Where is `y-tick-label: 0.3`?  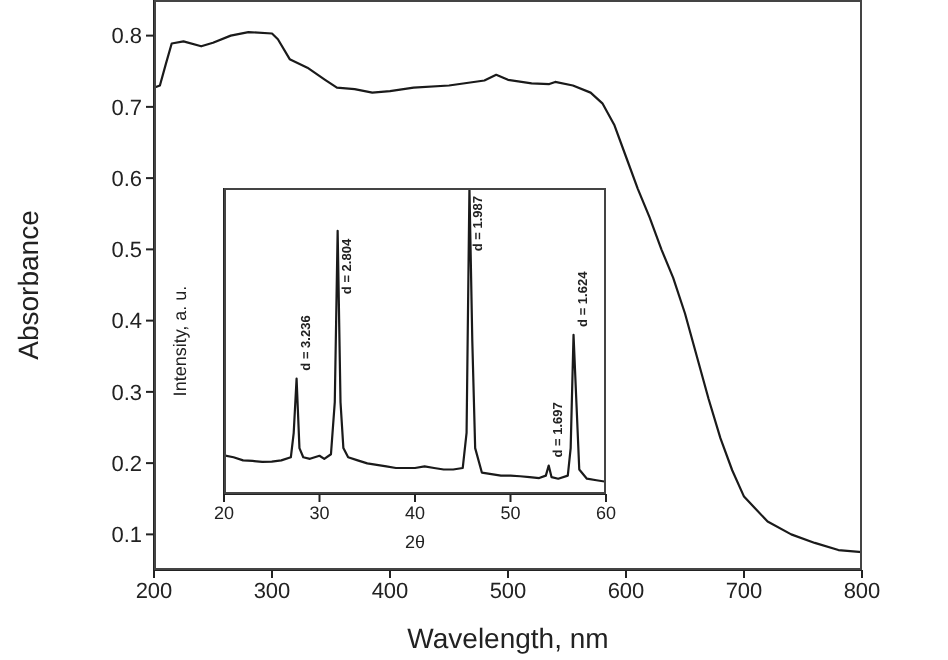 y-tick-label: 0.3 is located at coordinates (126, 393).